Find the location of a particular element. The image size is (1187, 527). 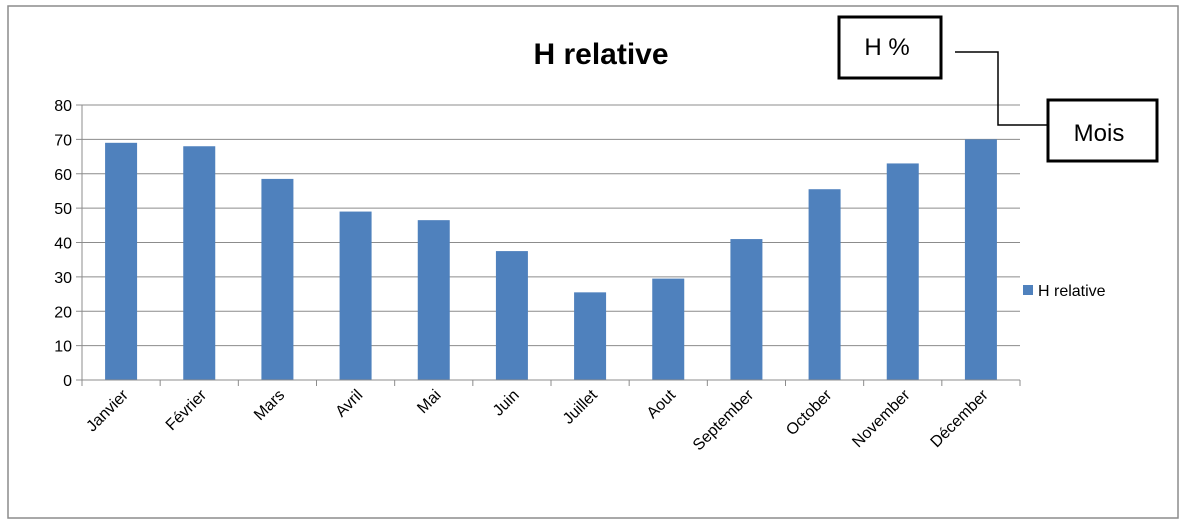

callouts: H % Mois is located at coordinates (998, 89).